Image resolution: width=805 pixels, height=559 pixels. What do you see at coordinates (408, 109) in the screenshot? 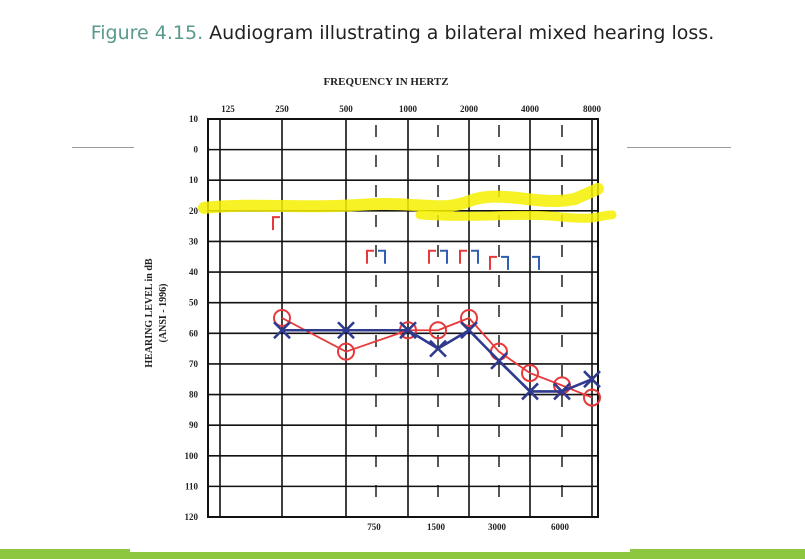
I see `x-top-tick-label: 1000` at bounding box center [408, 109].